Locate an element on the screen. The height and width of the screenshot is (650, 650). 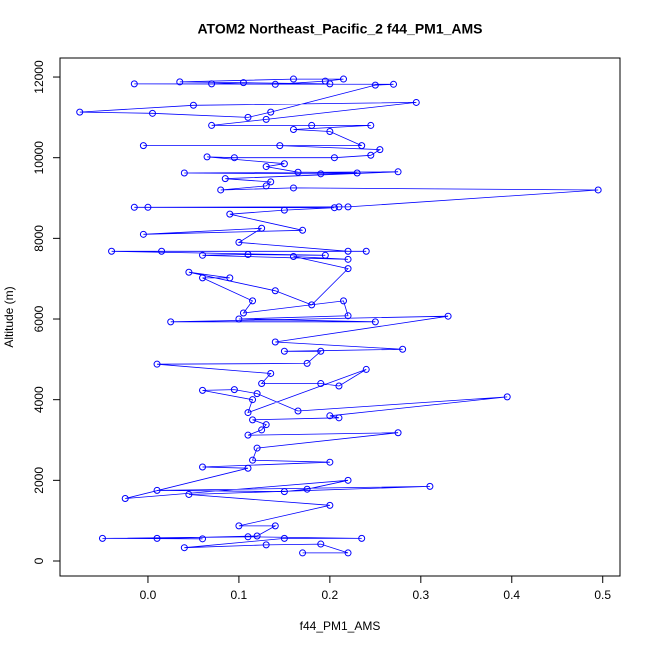
x-tick-label: 0.0 is located at coordinates (148, 595).